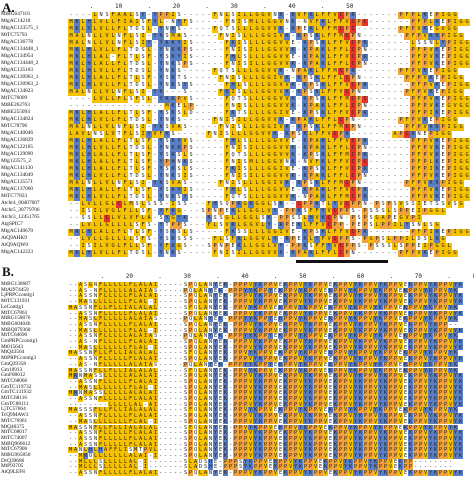  Describe the element at coordinates (12, 306) in the screenshot. I see `sequence-name: LeContig1` at that location.